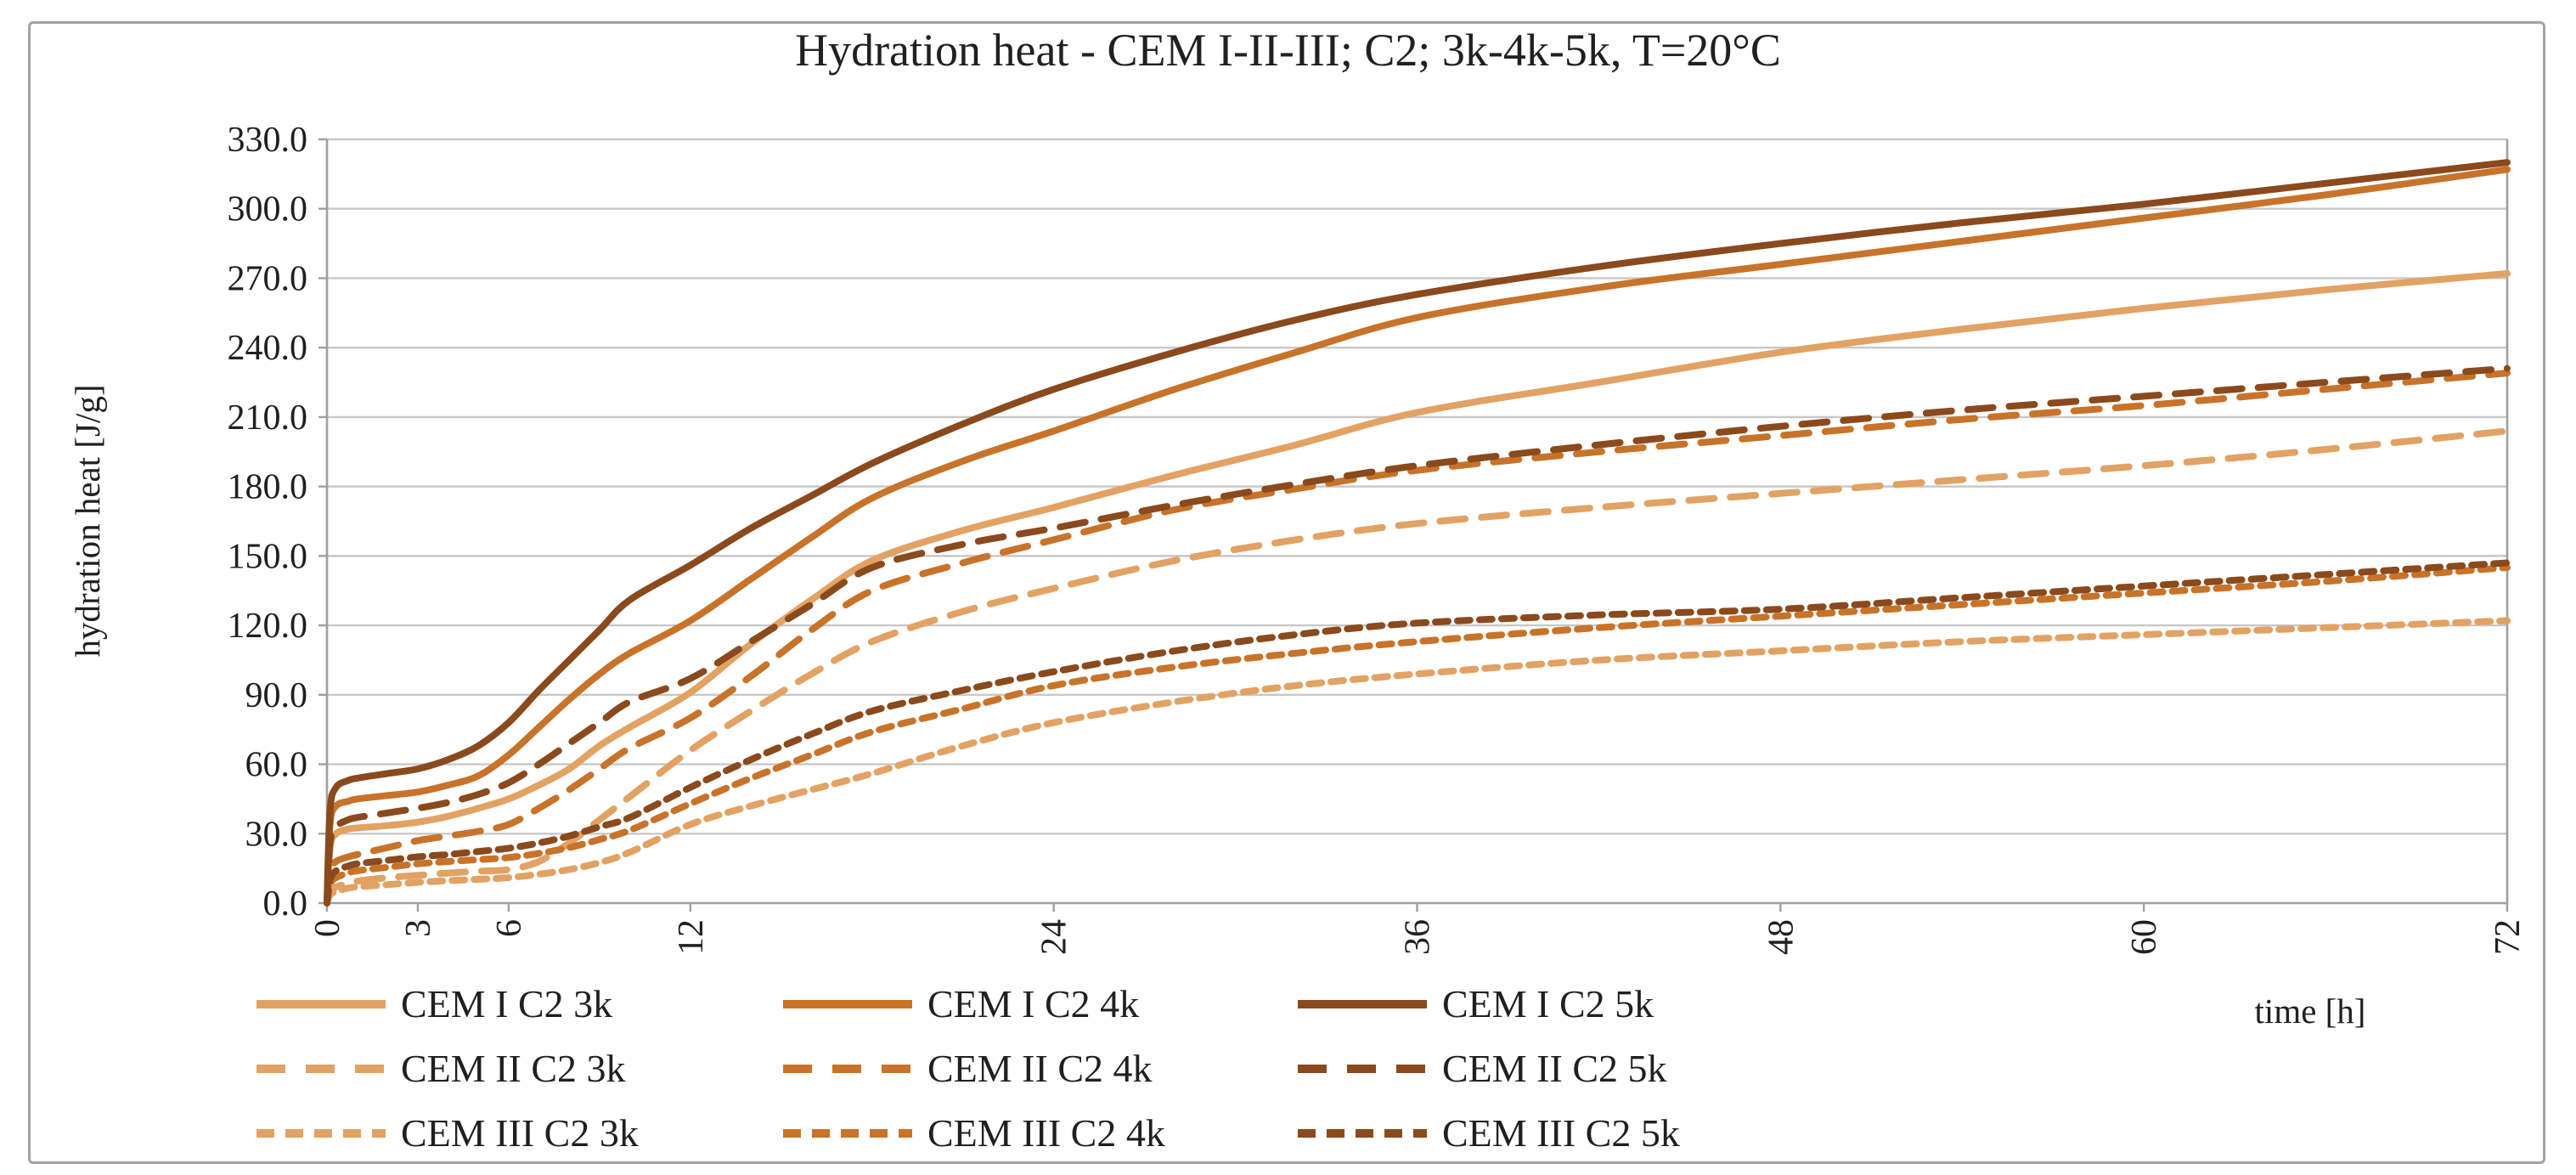 The height and width of the screenshot is (1175, 2576). What do you see at coordinates (1033, 1003) in the screenshot?
I see `legend-label-cem-i-c2-4k: CEM I C2 4k` at bounding box center [1033, 1003].